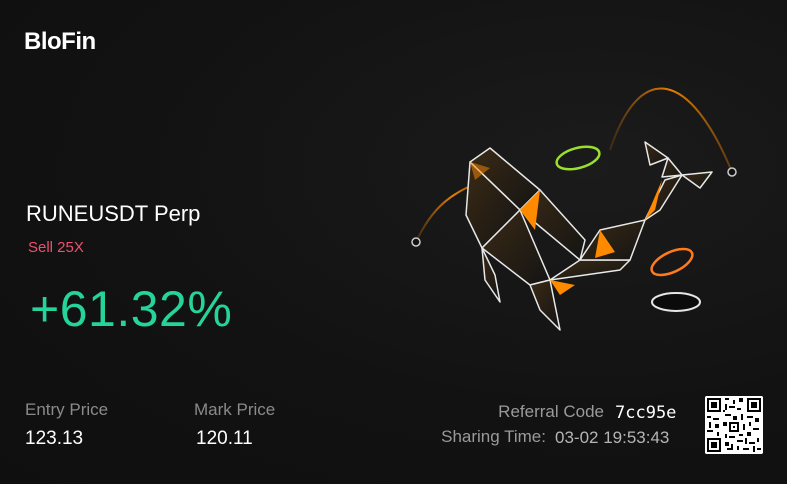 The width and height of the screenshot is (787, 484). Describe the element at coordinates (56, 247) in the screenshot. I see `position-side: Sell 25X` at that location.